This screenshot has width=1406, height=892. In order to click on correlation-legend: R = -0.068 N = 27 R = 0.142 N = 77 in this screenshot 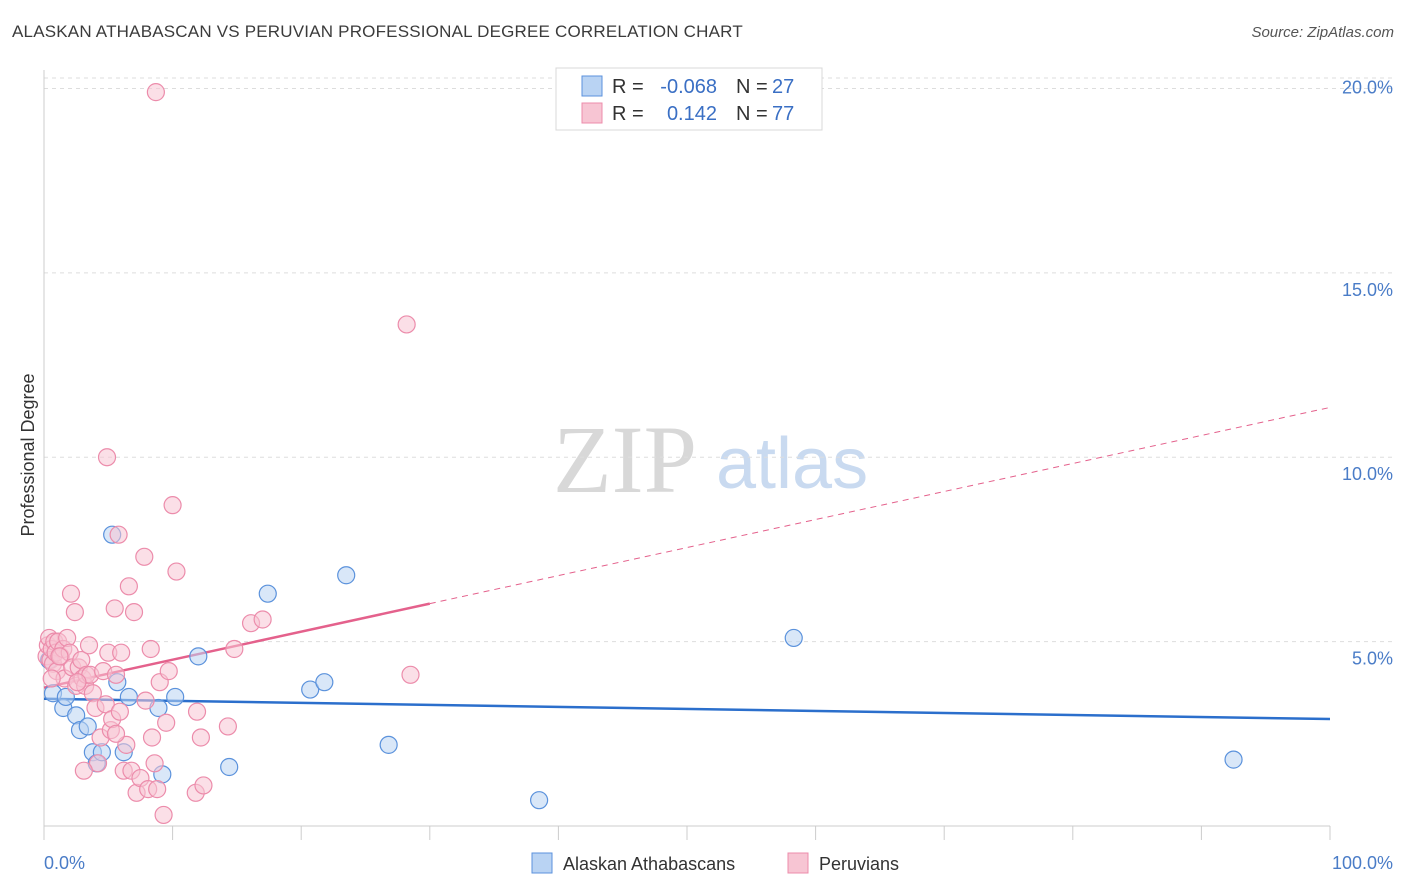, I will do `click(689, 99)`.